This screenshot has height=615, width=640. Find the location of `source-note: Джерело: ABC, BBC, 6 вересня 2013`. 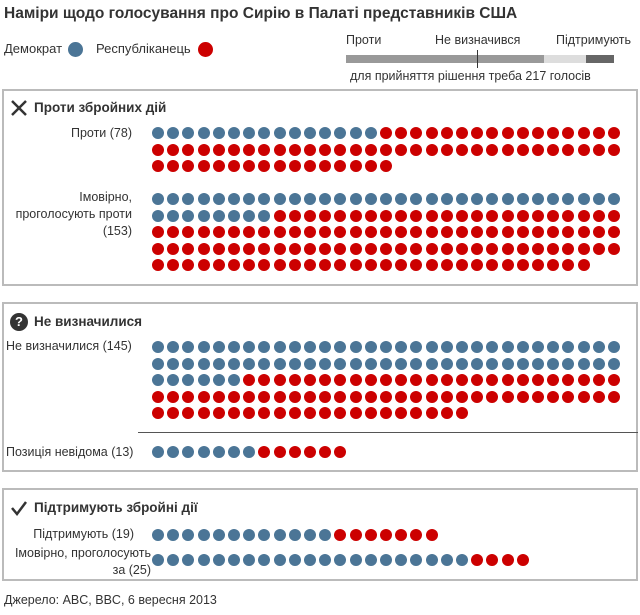

source-note: Джерело: ABC, BBC, 6 вересня 2013 is located at coordinates (110, 600).